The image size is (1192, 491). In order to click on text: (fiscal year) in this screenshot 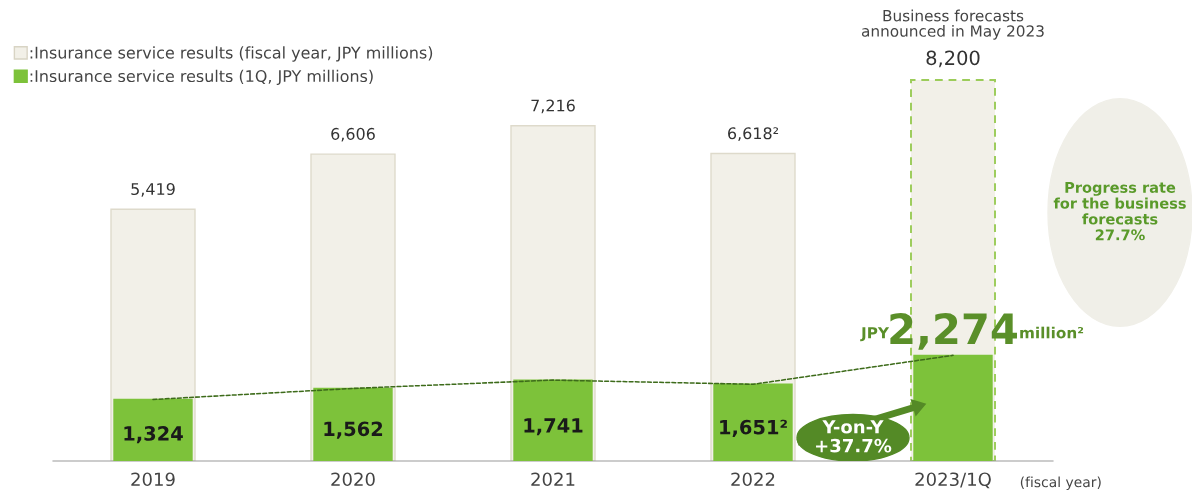, I will do `click(1060, 483)`.